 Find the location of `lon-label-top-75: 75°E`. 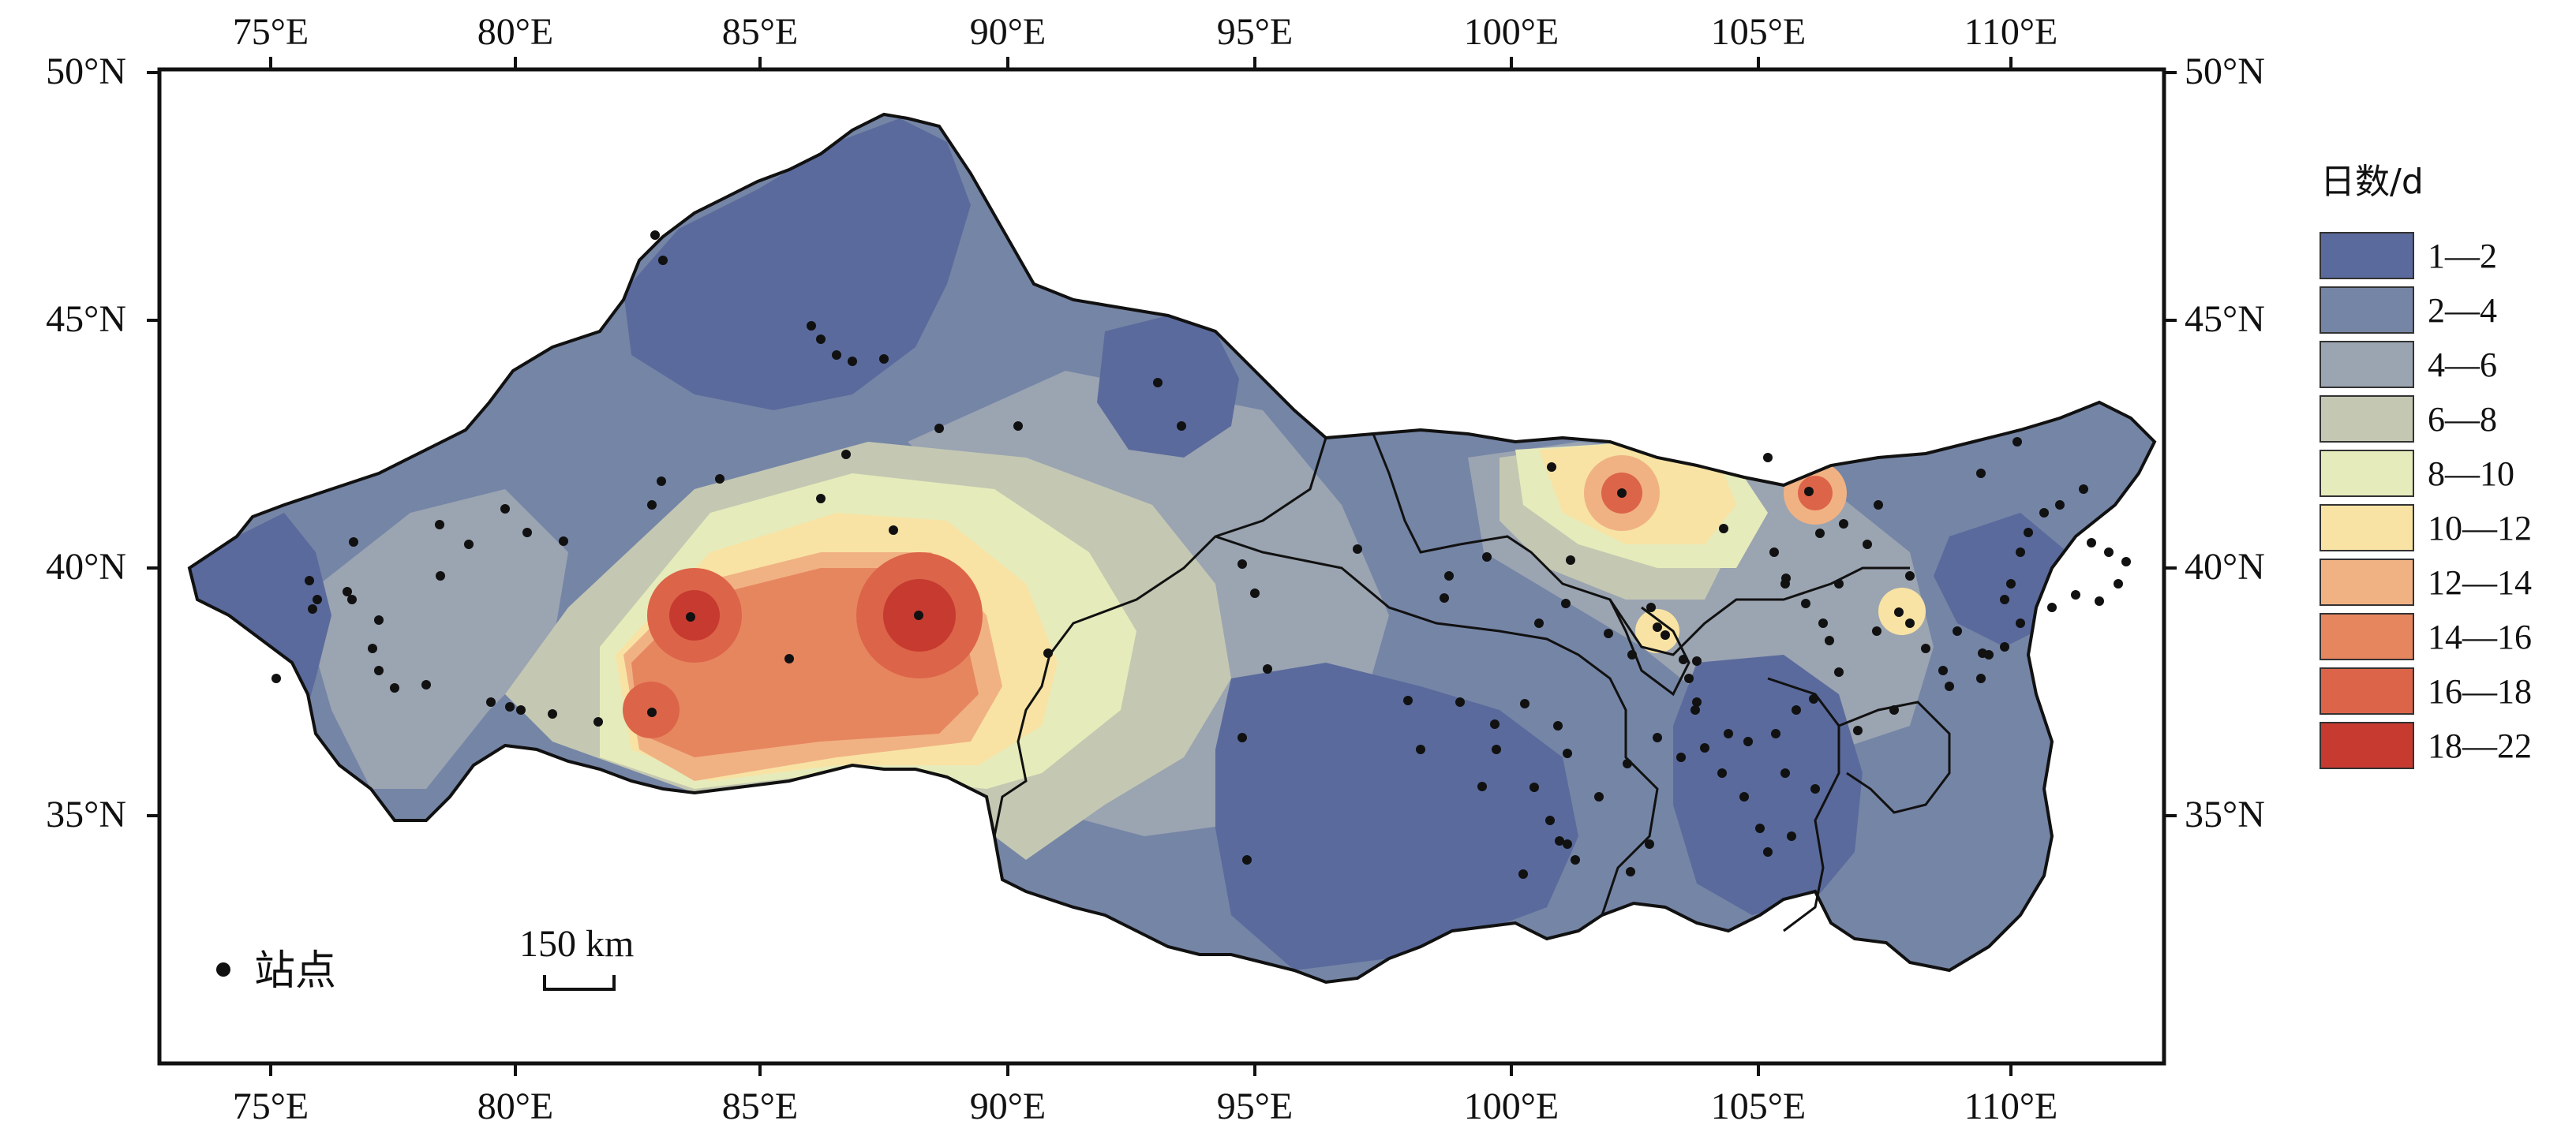

lon-label-top-75: 75°E is located at coordinates (271, 32).